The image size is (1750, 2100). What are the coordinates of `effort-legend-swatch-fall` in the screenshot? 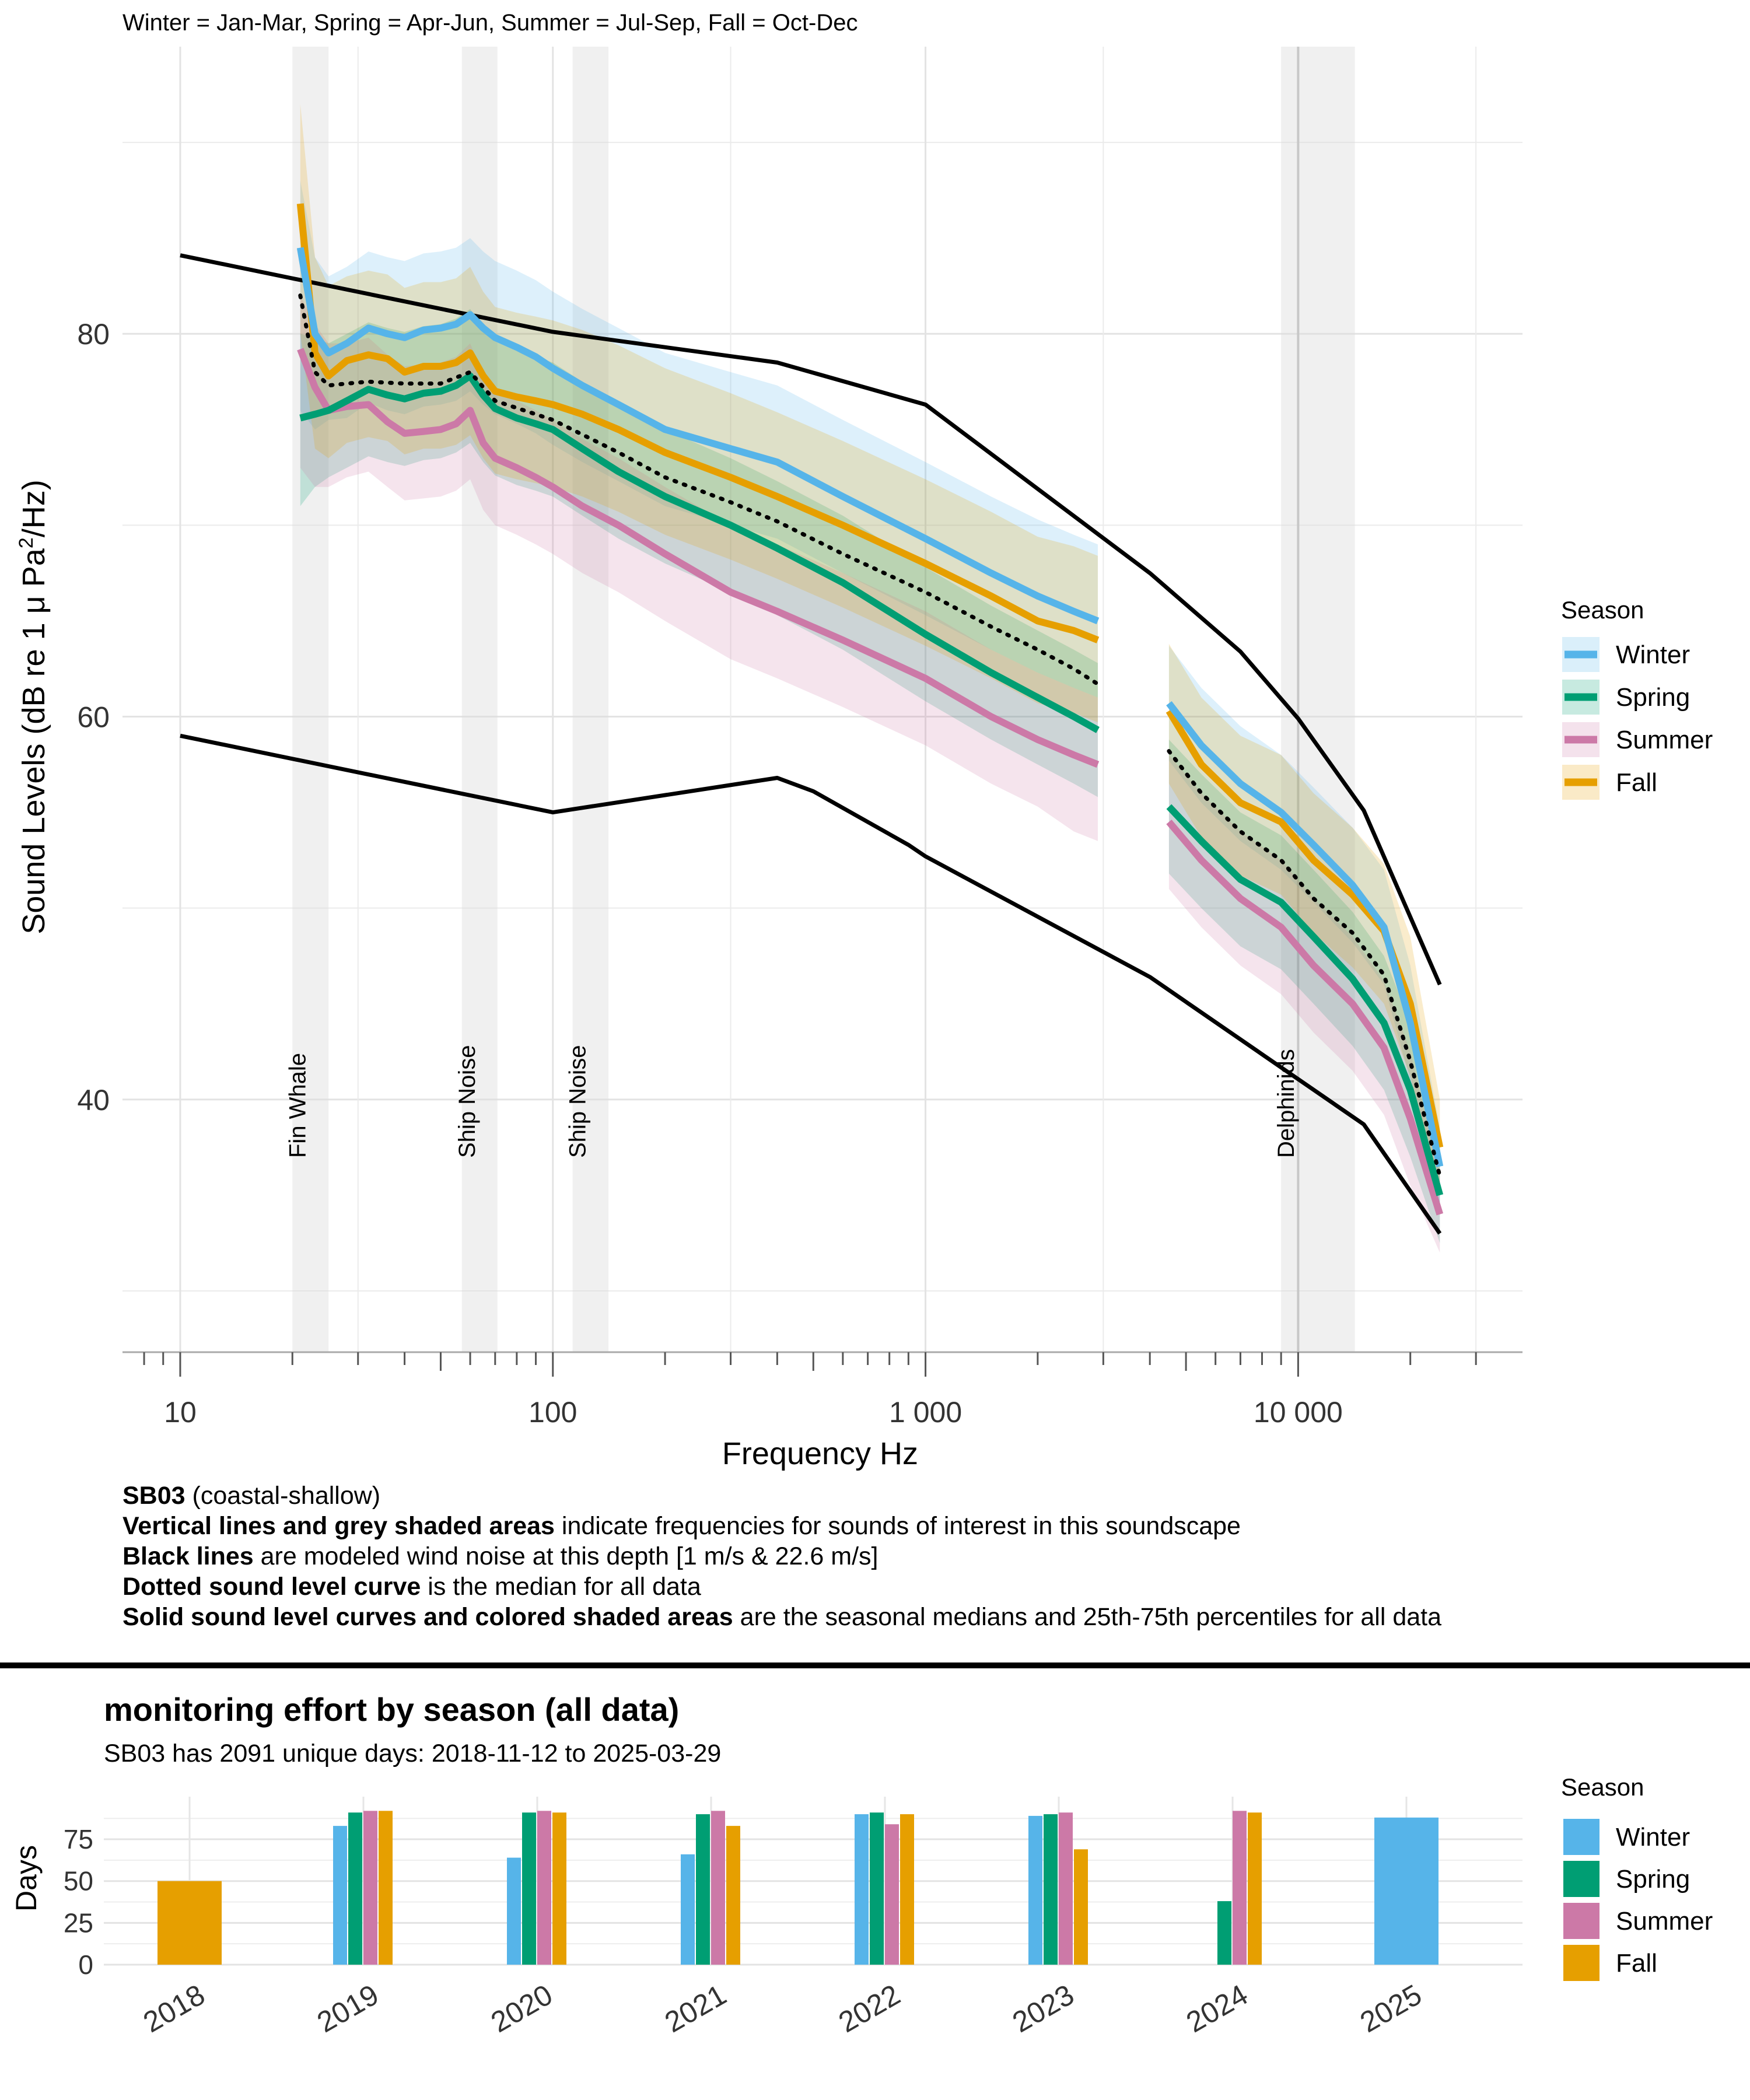 It's located at (1581, 1963).